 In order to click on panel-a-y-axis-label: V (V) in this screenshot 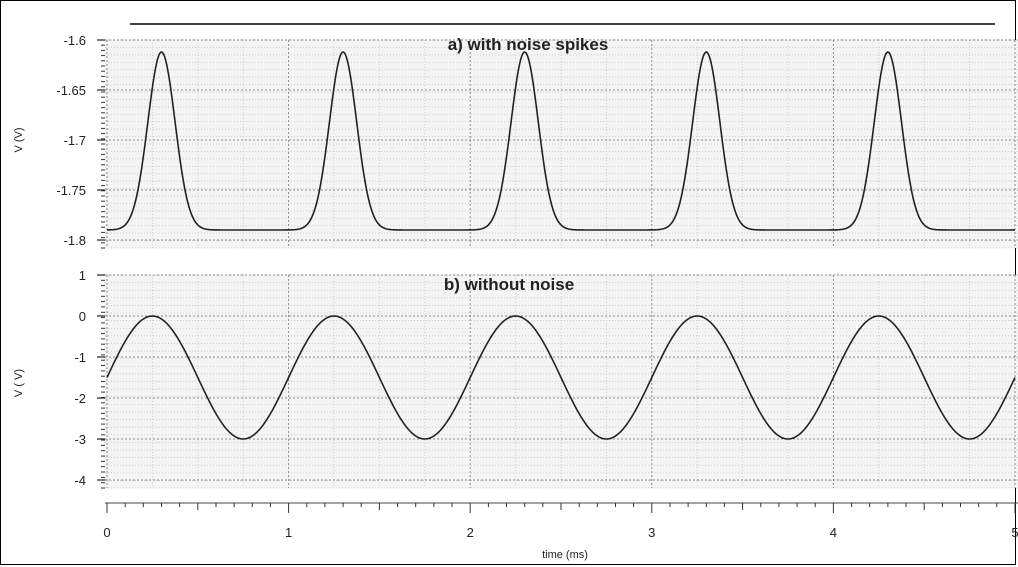, I will do `click(19, 139)`.